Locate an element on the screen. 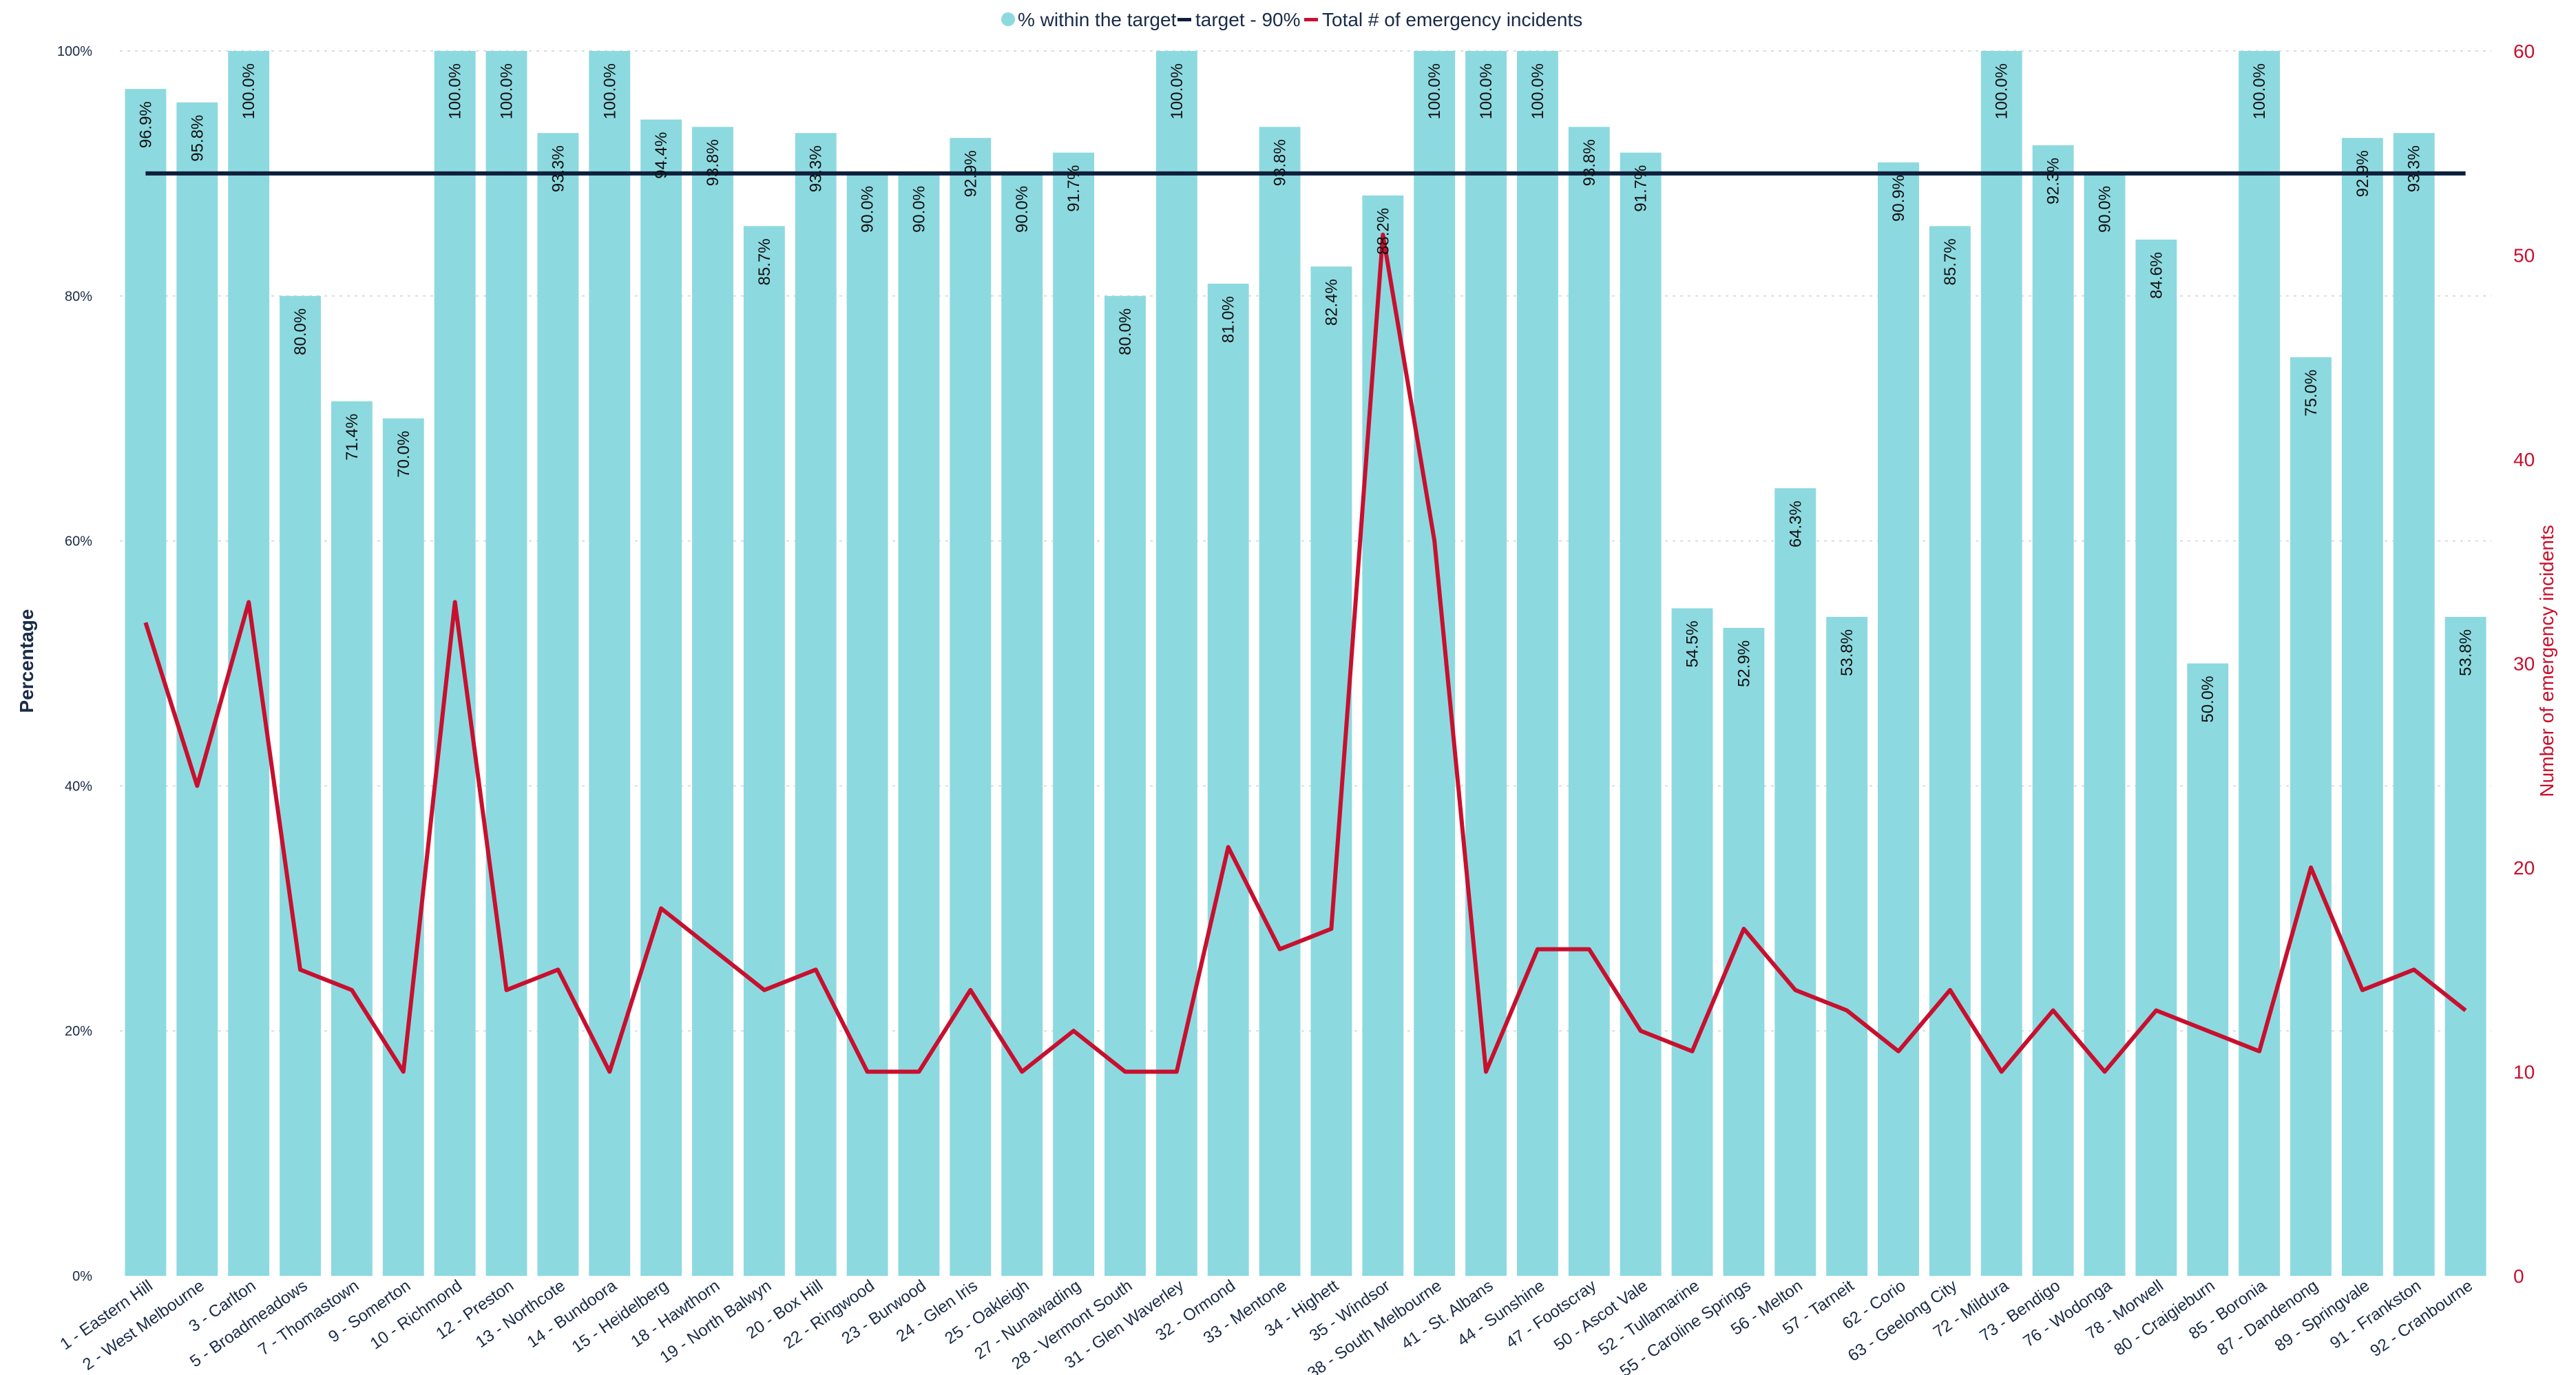 This screenshot has height=1375, width=2576. y-tick-label-right: 0 is located at coordinates (2518, 1276).